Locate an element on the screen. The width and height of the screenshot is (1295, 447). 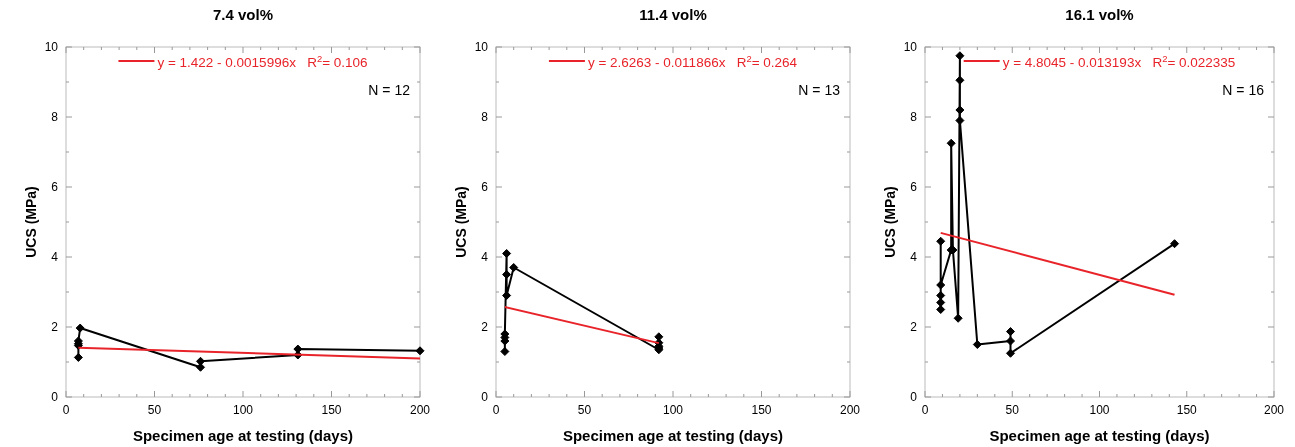
annotation: N = 12 is located at coordinates (389, 90).